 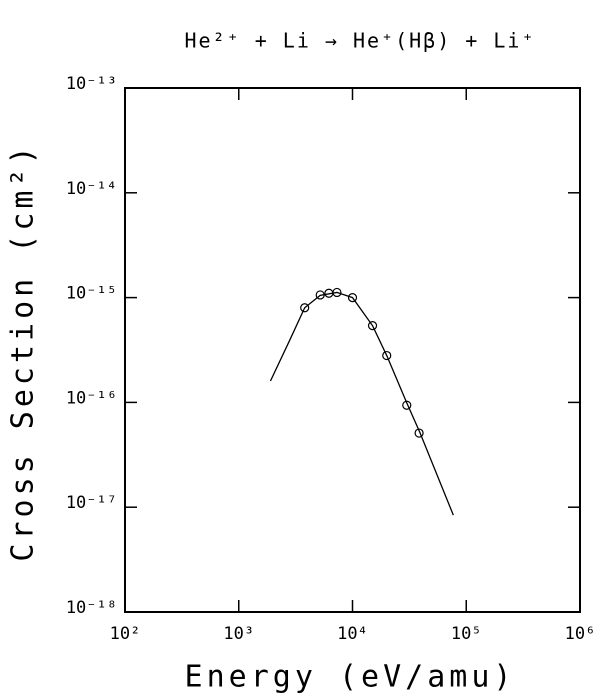 I want to click on y-tick-label: 10⁻¹⁸, so click(x=91, y=608).